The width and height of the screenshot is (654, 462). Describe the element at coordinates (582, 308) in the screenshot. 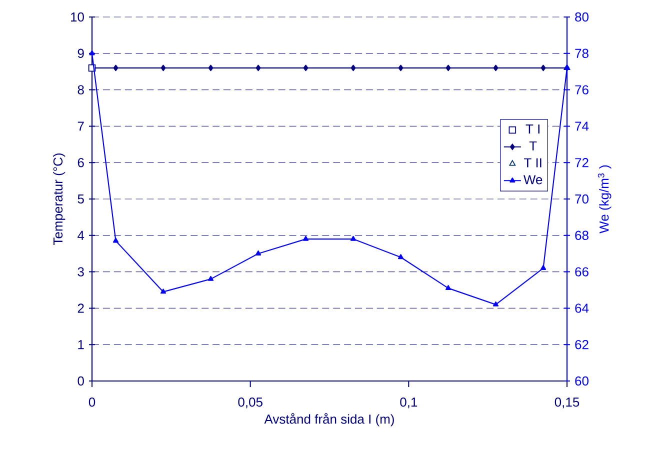

I see `y2-tick-label: 64` at that location.